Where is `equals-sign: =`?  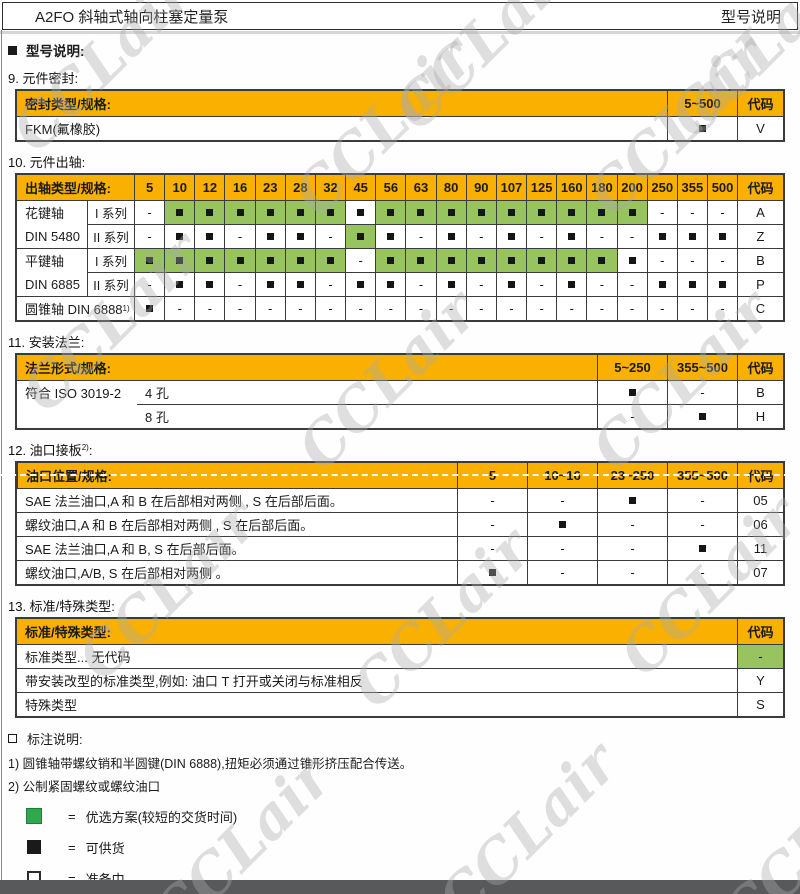
equals-sign: = is located at coordinates (72, 847).